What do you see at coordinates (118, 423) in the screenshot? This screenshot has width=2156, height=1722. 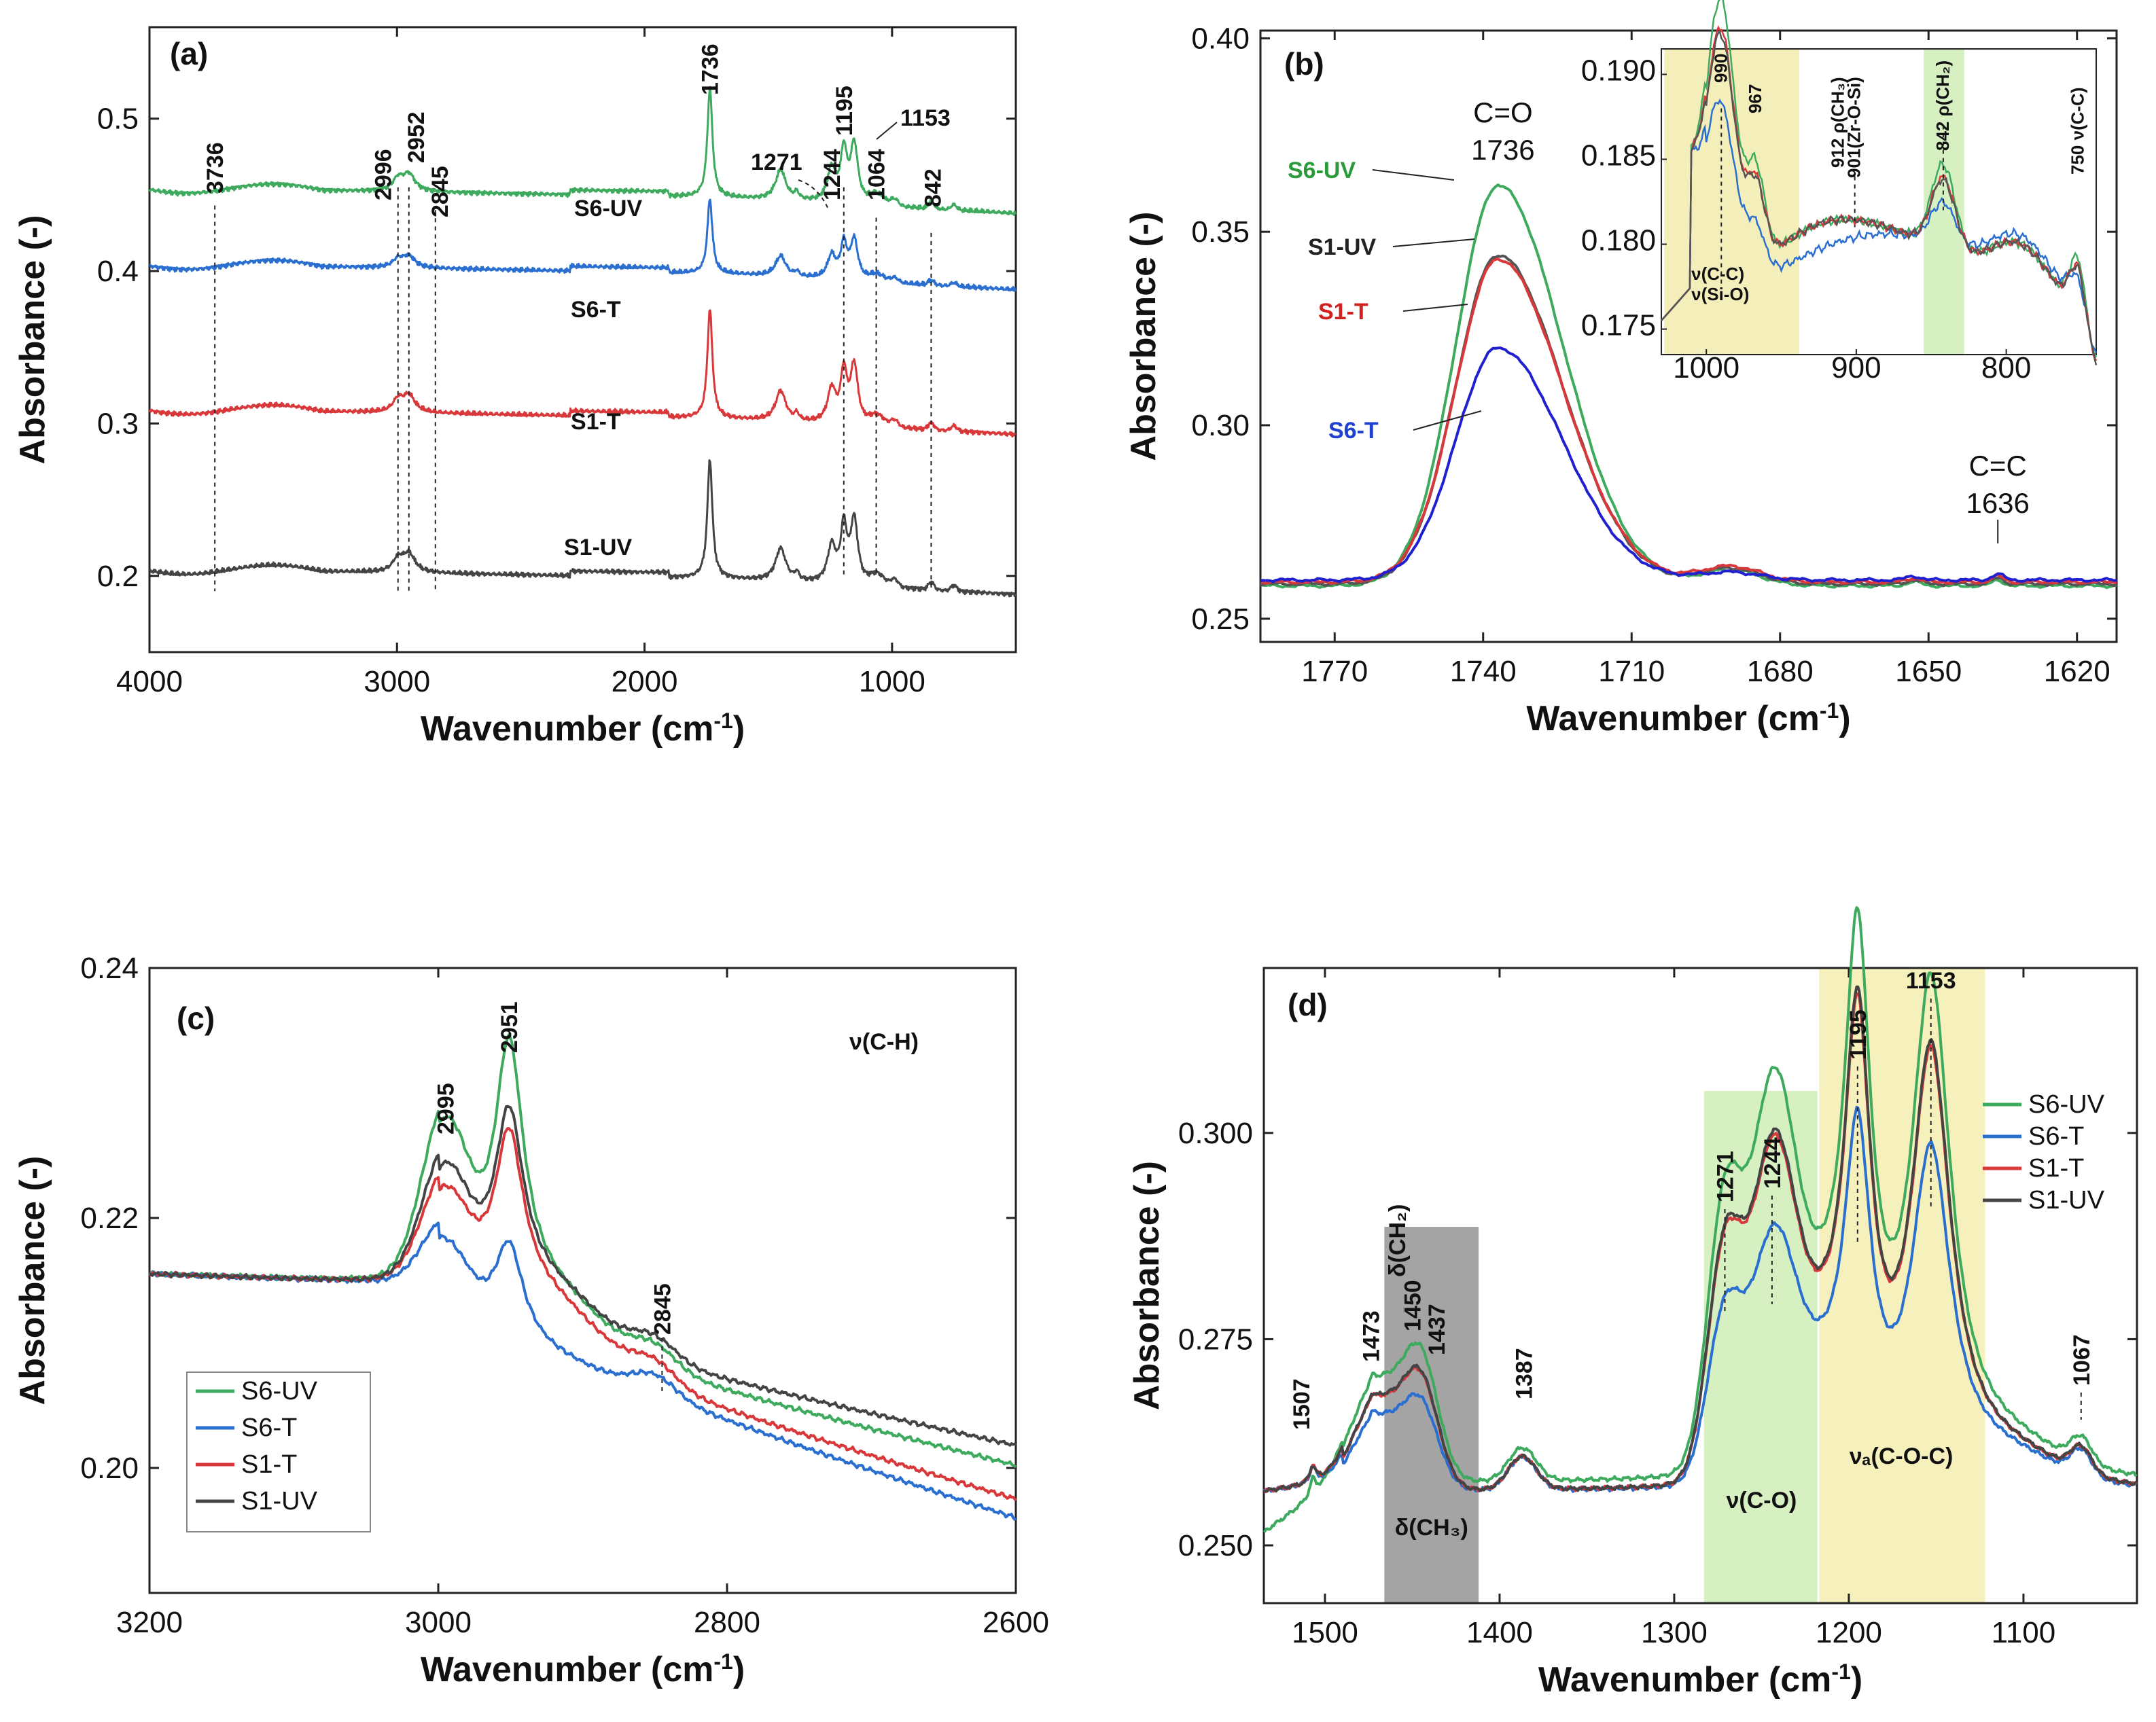 I see `y-tick-label: 0.3` at bounding box center [118, 423].